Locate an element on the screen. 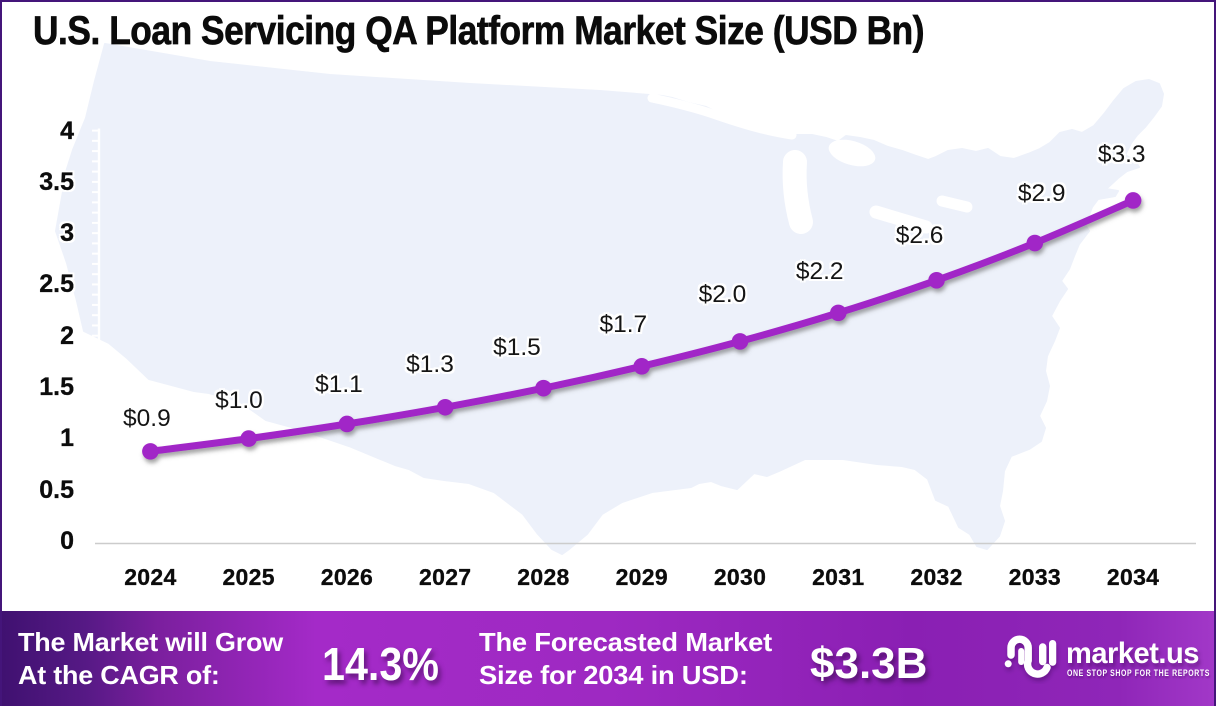  point-label-2026: $1.1 is located at coordinates (339, 385).